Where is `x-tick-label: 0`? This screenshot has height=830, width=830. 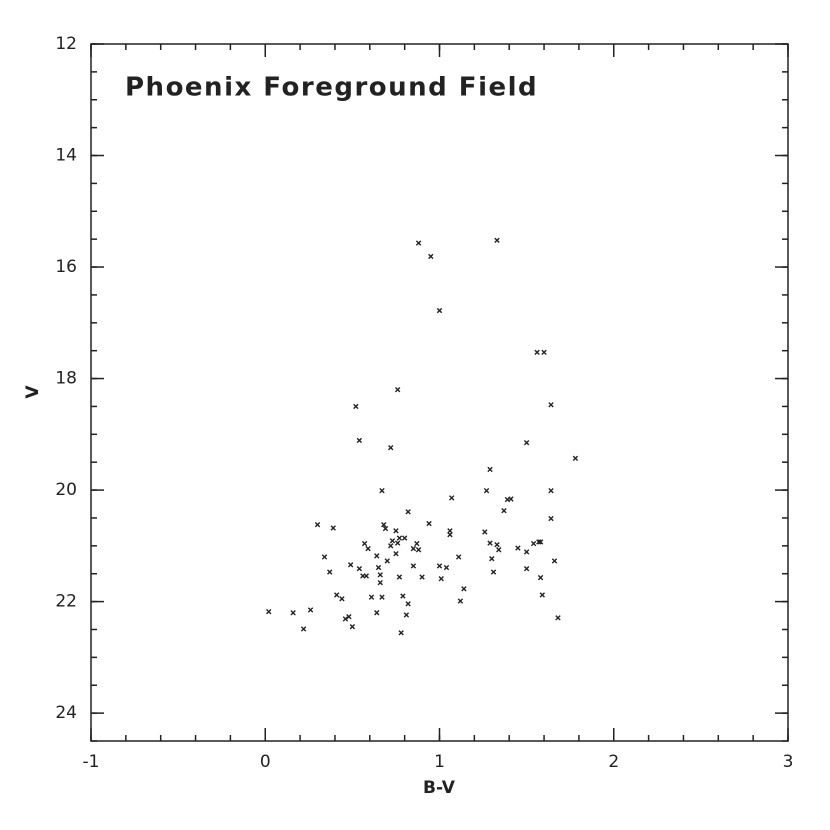
x-tick-label: 0 is located at coordinates (265, 762).